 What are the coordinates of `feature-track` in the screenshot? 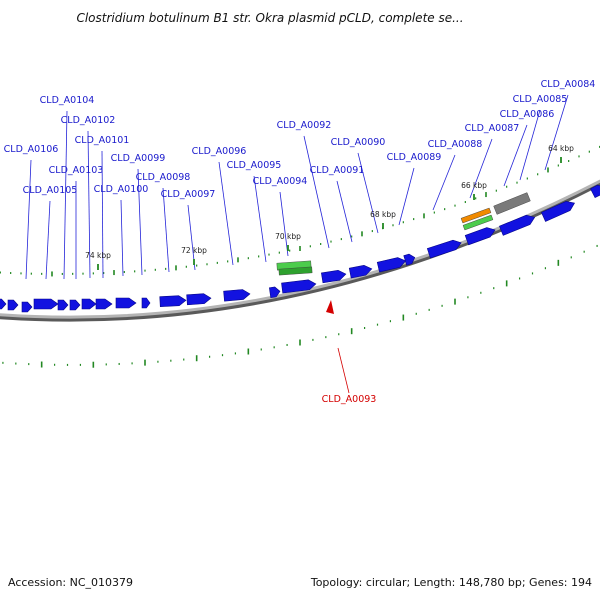 It's located at (403, 234).